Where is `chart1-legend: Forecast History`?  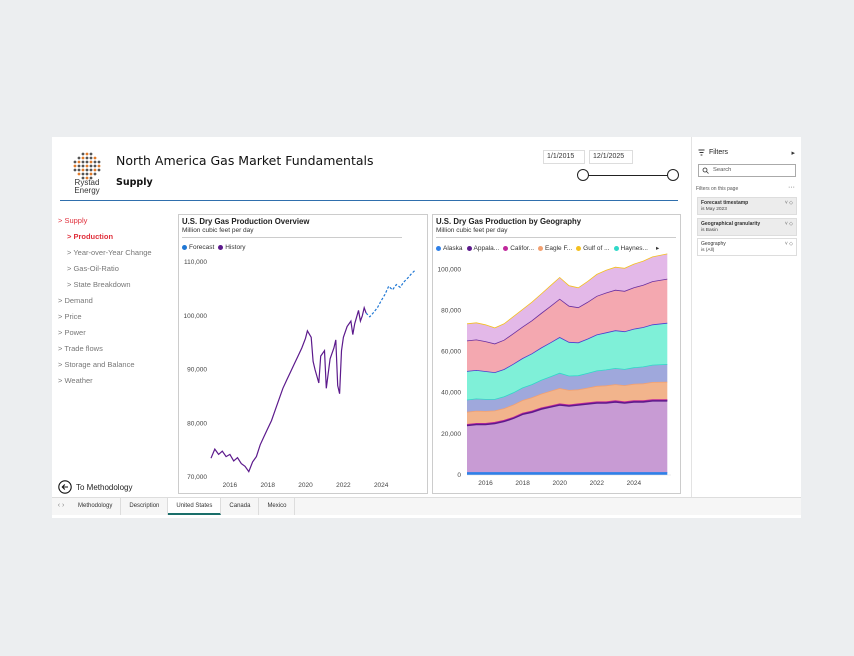 chart1-legend: Forecast History is located at coordinates (214, 247).